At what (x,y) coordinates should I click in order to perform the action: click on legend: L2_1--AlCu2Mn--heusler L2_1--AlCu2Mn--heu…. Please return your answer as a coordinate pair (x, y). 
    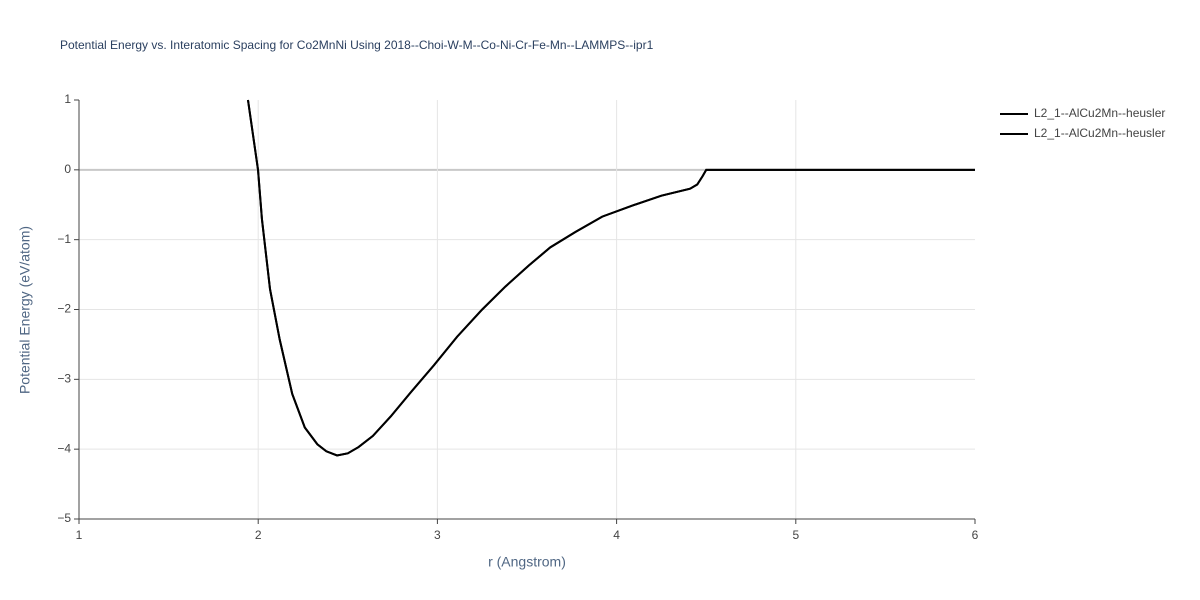
    Looking at the image, I should click on (1082, 123).